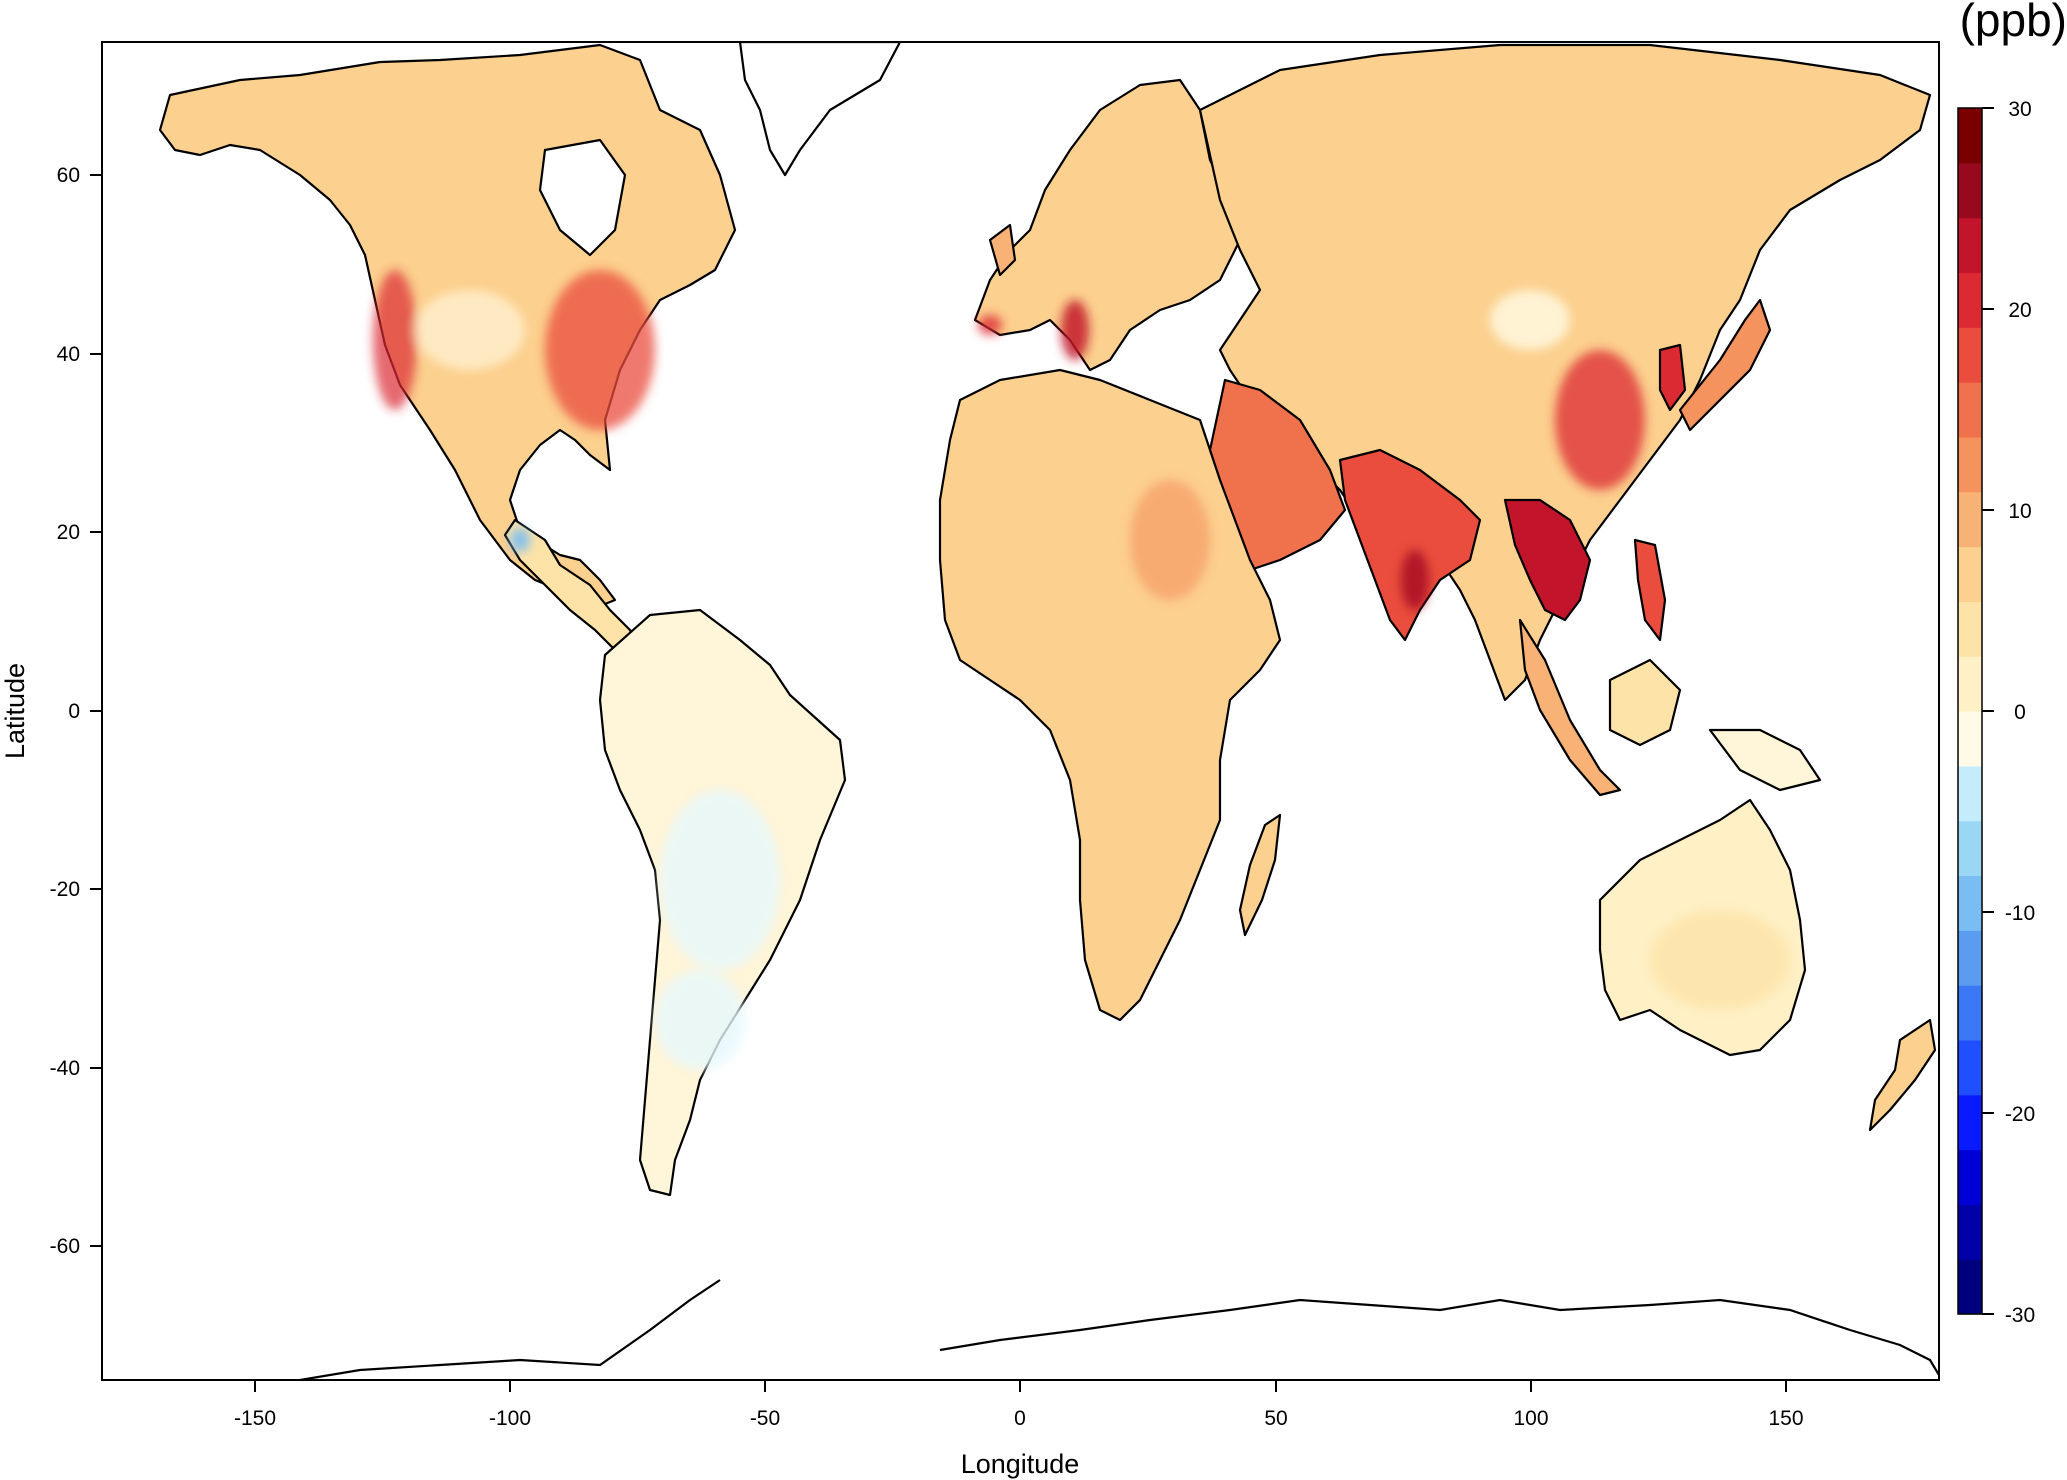  What do you see at coordinates (1020, 1418) in the screenshot?
I see `x-tick-label: 0` at bounding box center [1020, 1418].